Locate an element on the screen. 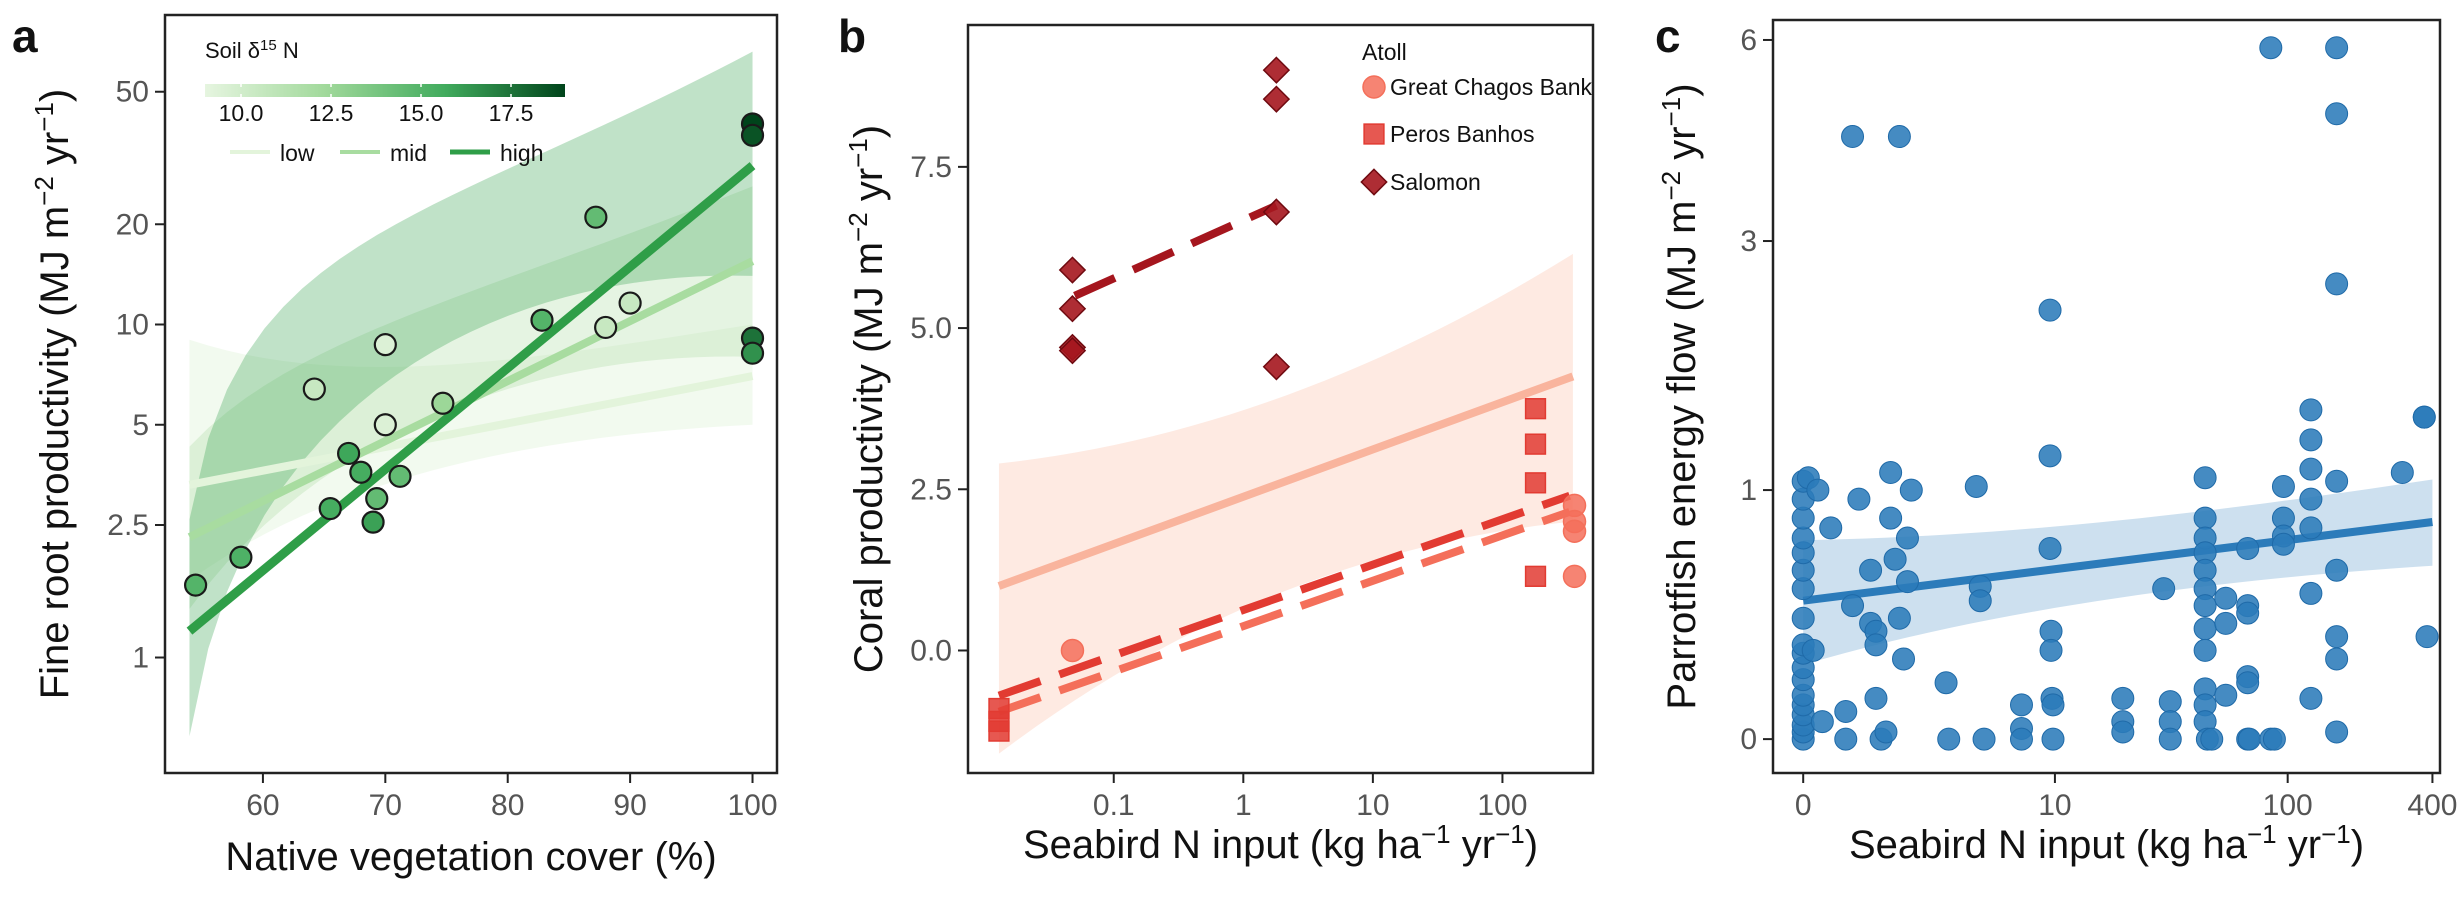 The width and height of the screenshot is (2460, 900). x-axis-label-main: Seabird N input (kg ha is located at coordinates (1222, 845).